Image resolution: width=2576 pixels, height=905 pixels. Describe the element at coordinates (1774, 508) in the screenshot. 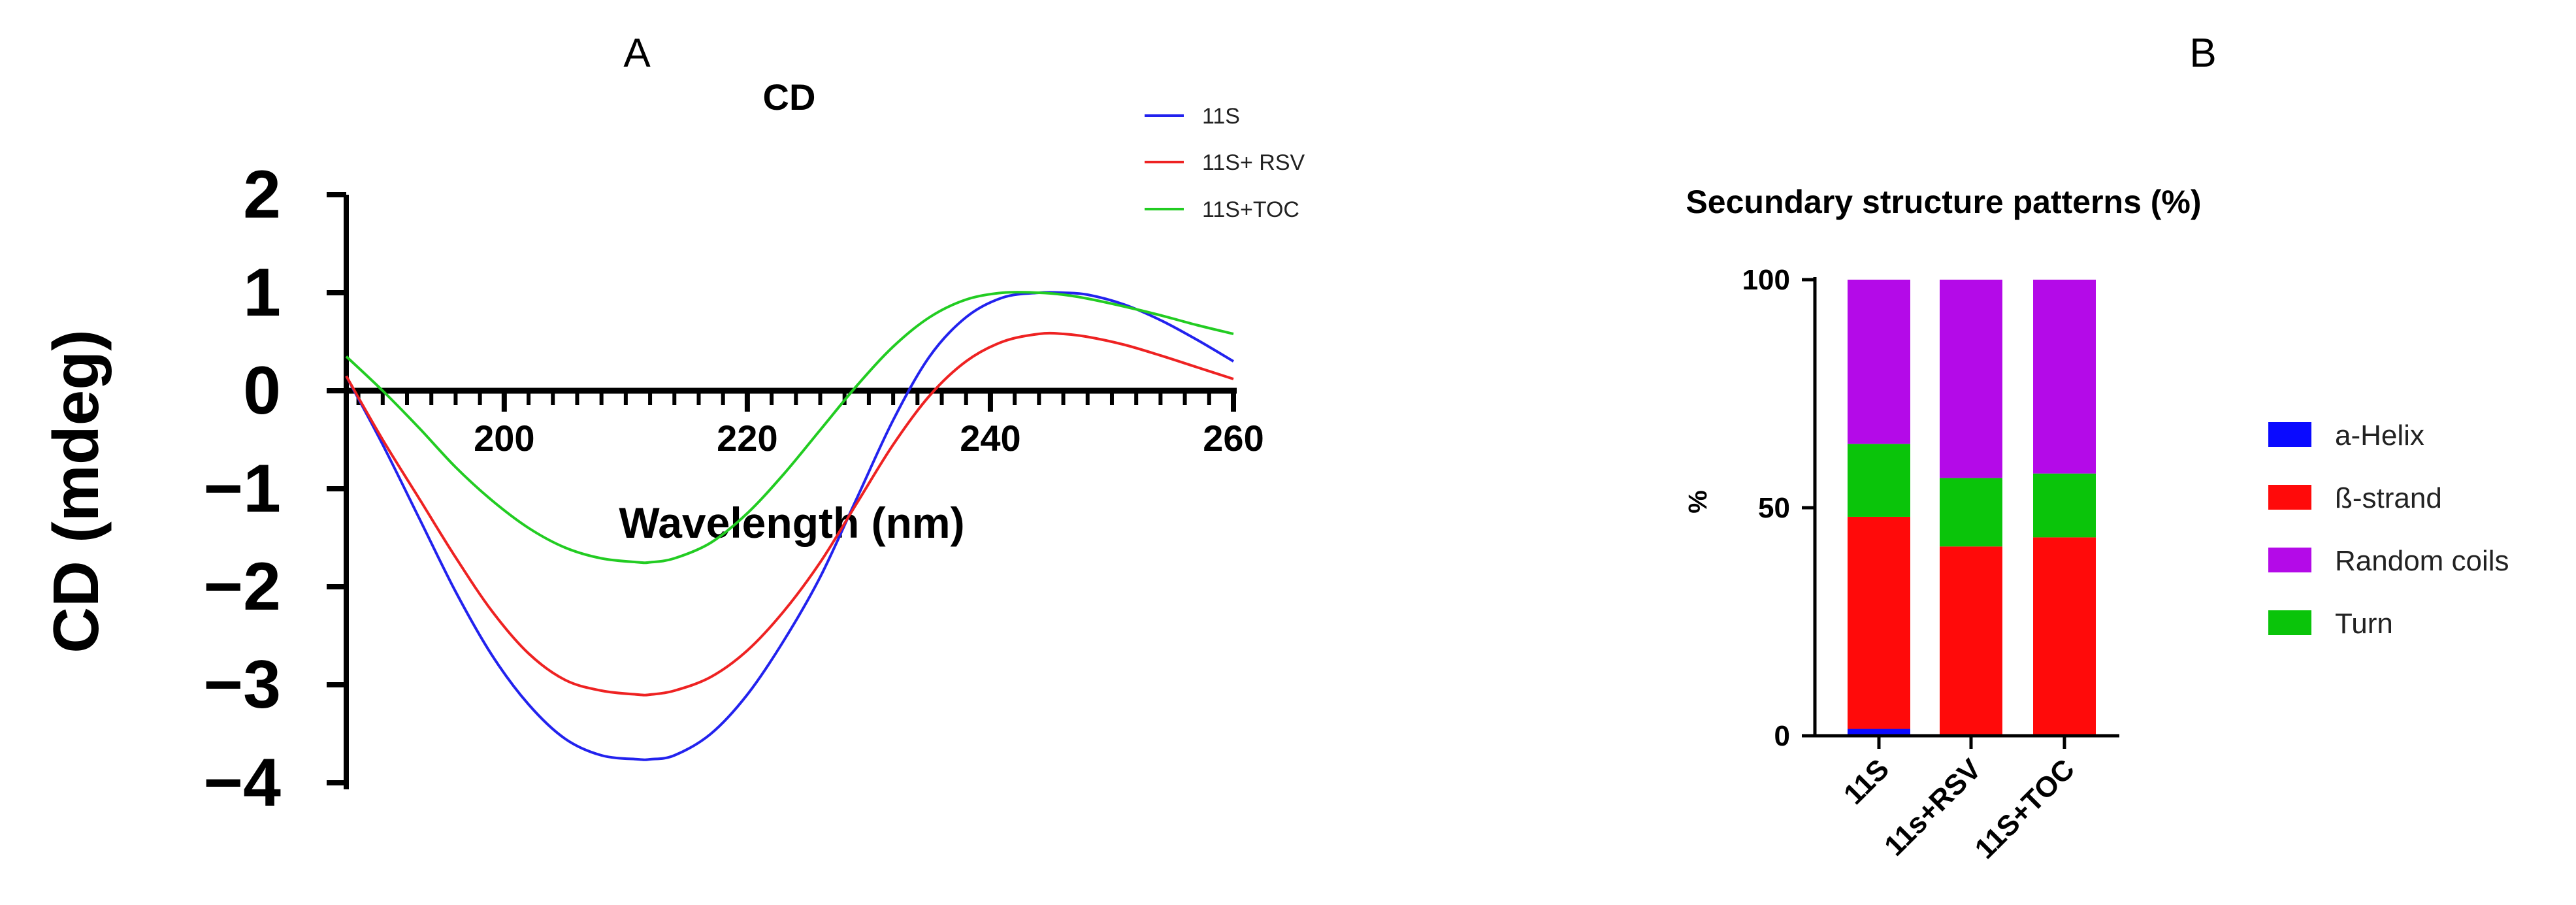

I see `panel-b-y-tick-label: 50` at that location.